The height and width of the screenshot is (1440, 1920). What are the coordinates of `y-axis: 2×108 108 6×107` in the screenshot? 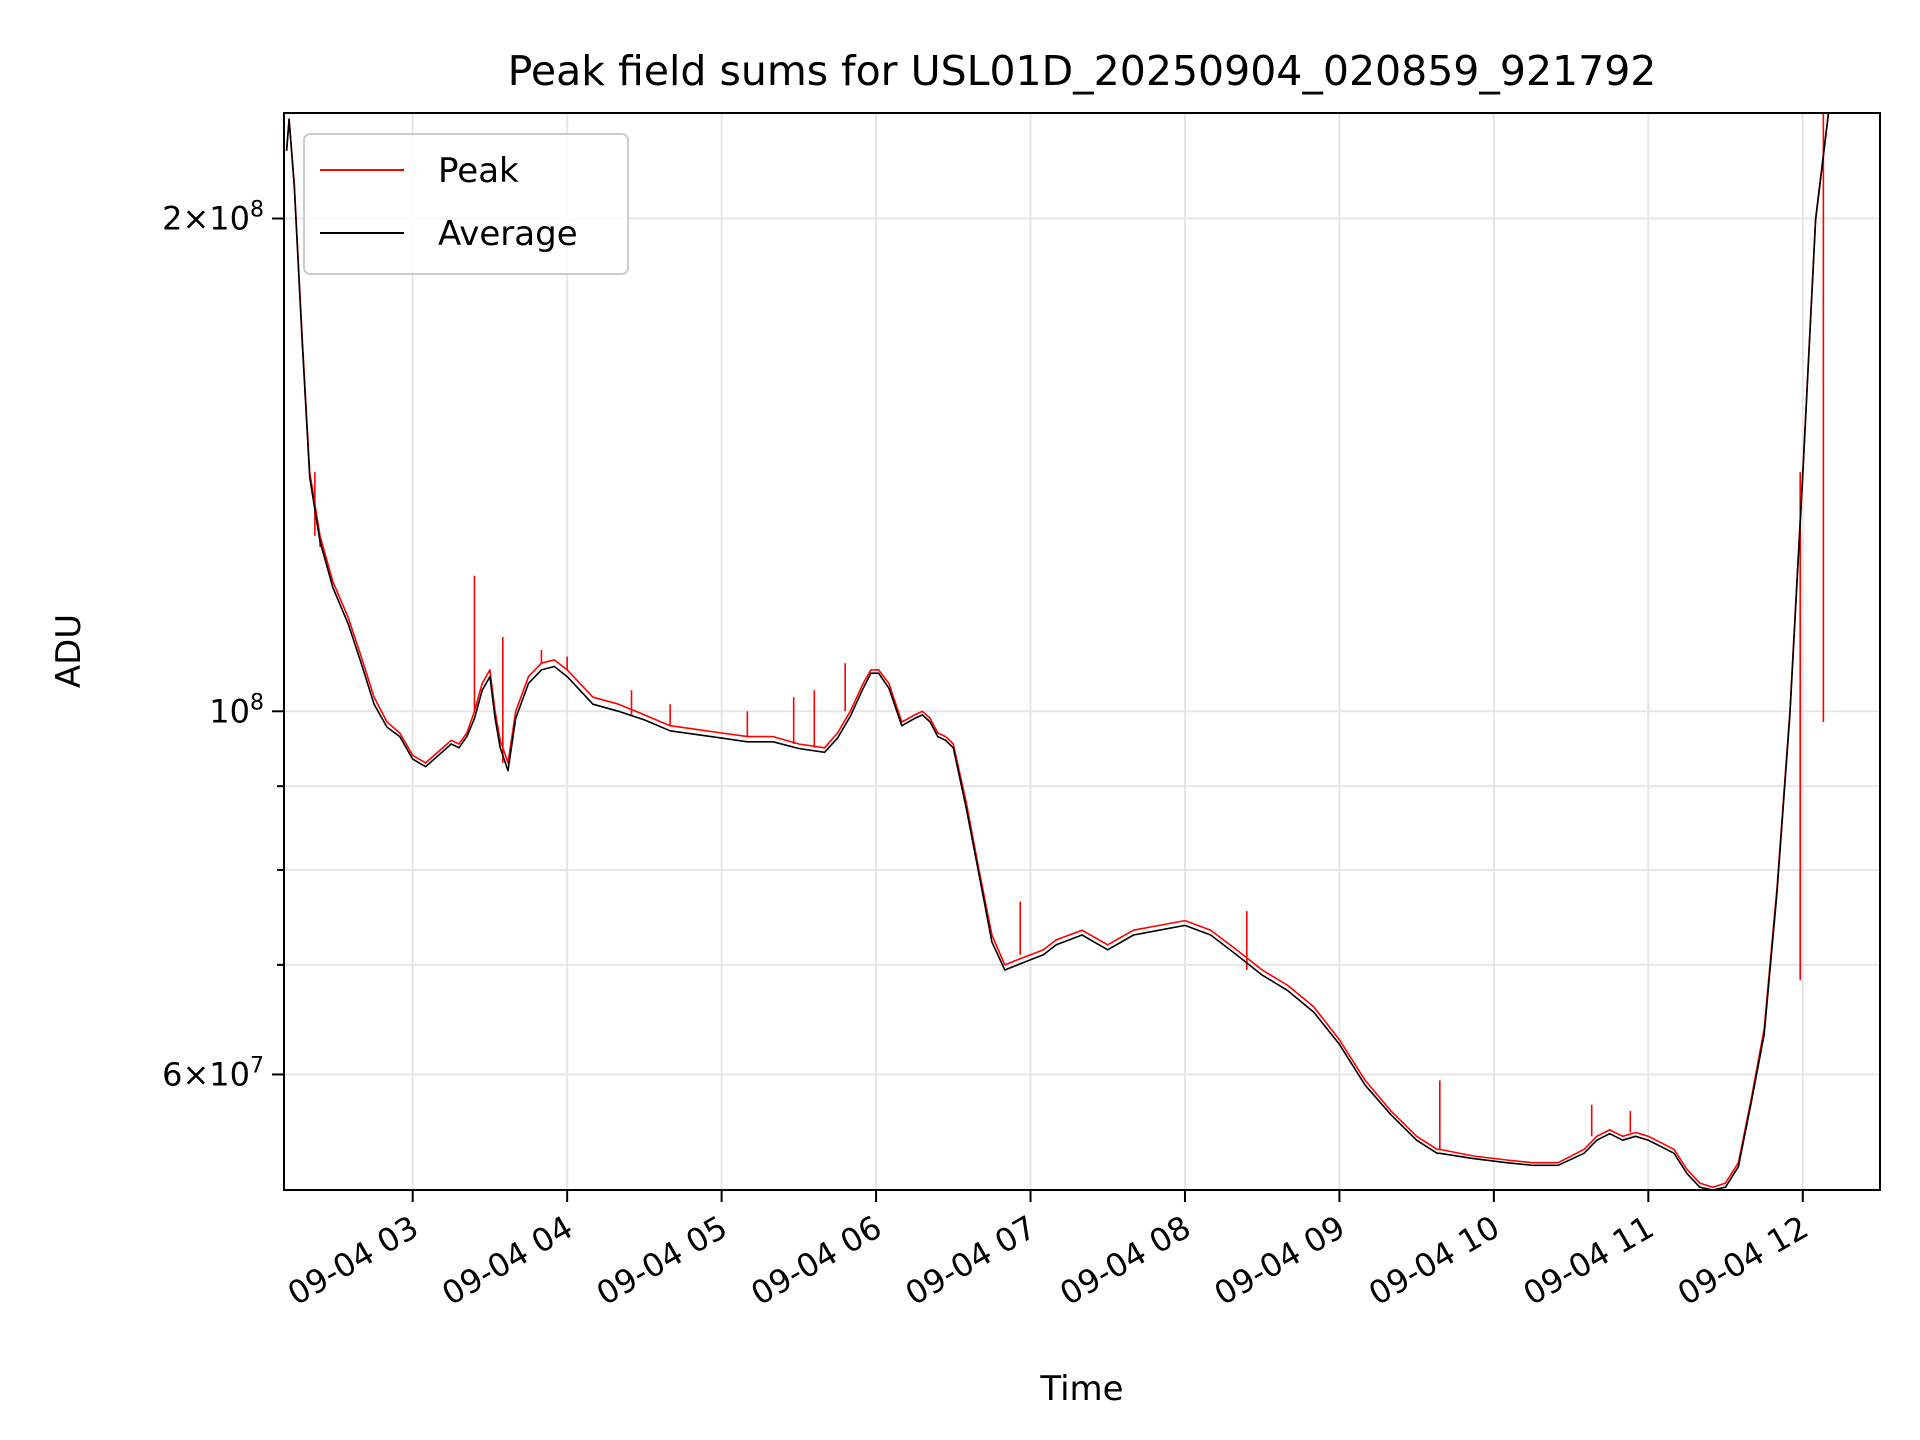 It's located at (223, 645).